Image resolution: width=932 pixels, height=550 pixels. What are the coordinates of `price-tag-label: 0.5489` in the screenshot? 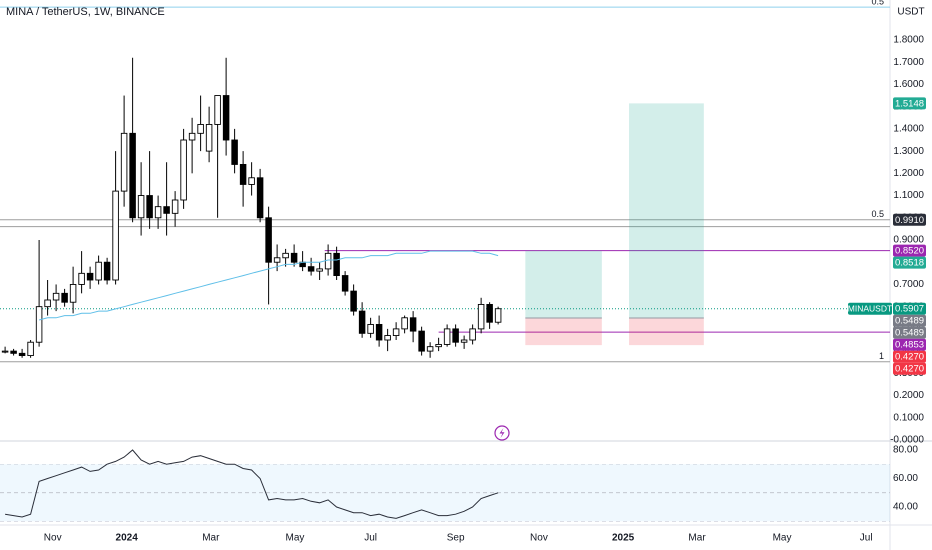 It's located at (909, 333).